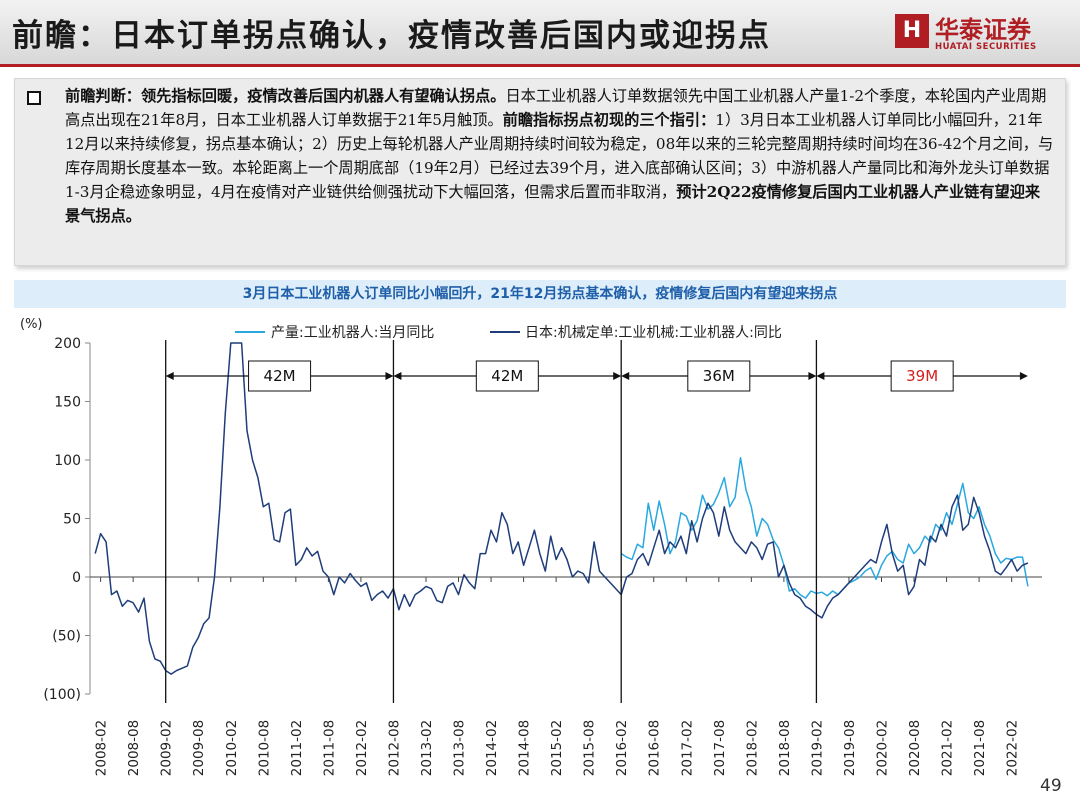 The height and width of the screenshot is (810, 1080). I want to click on x-tick-label: 2014-08, so click(525, 748).